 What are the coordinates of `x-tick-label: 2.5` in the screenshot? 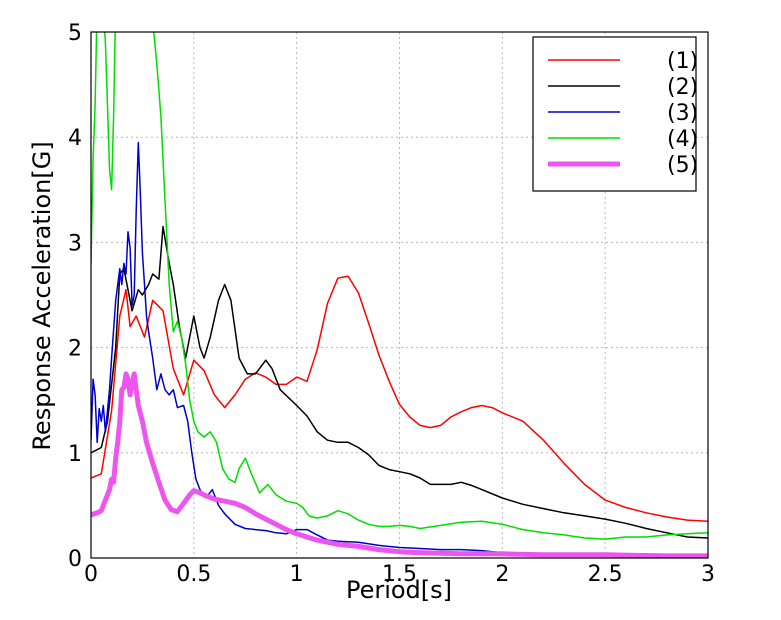 It's located at (605, 574).